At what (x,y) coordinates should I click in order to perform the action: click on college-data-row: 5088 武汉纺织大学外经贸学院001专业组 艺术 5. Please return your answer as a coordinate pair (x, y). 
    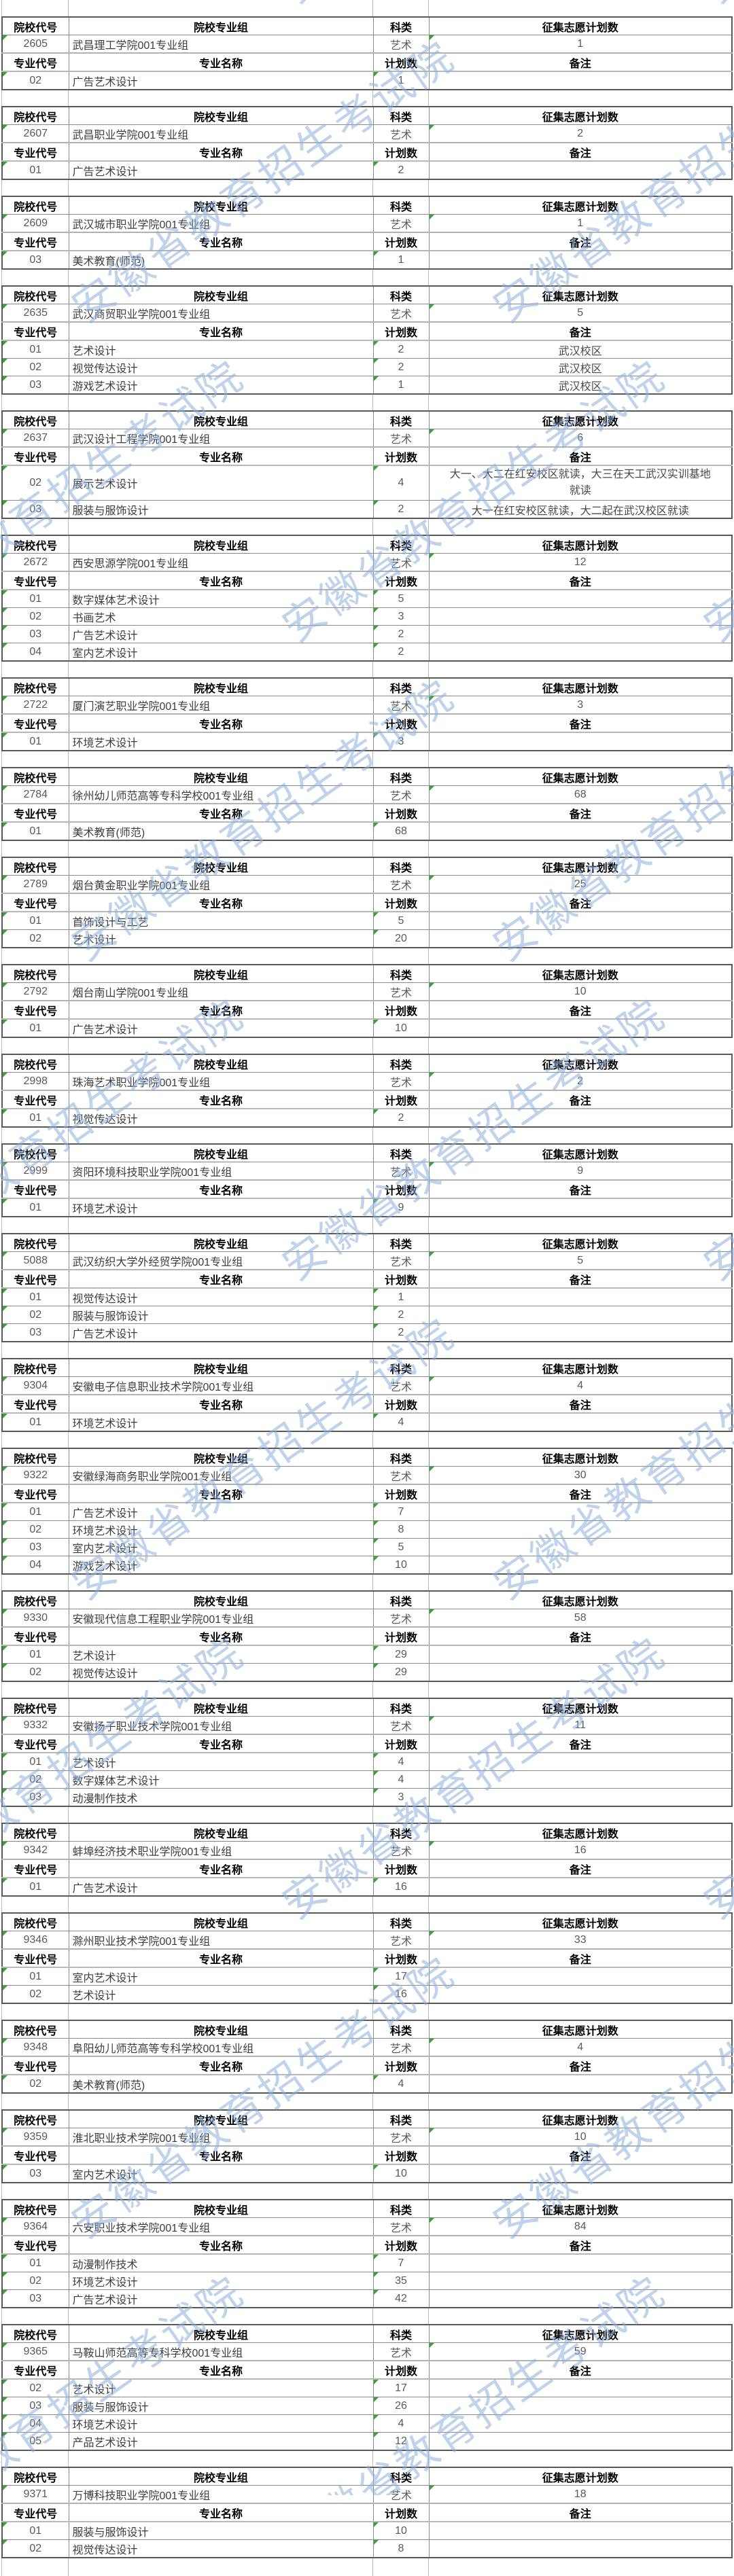
    Looking at the image, I should click on (367, 1261).